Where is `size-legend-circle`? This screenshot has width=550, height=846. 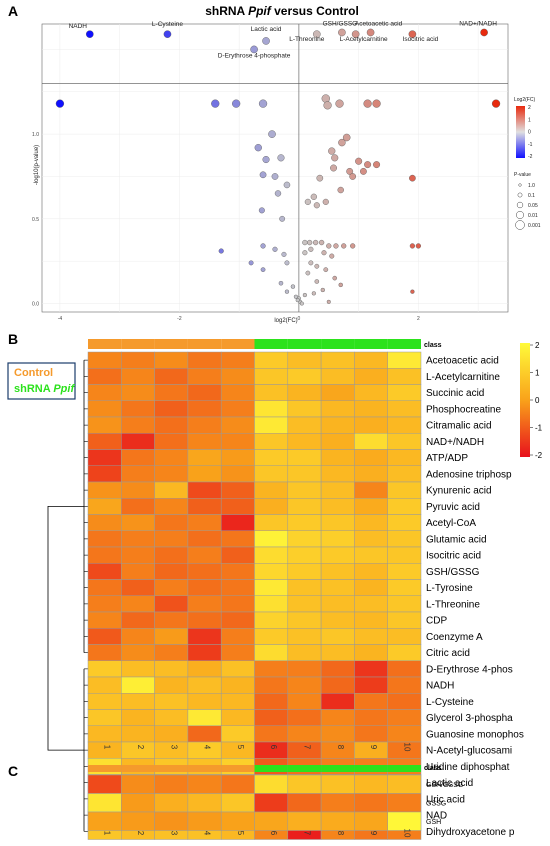 size-legend-circle is located at coordinates (520, 215).